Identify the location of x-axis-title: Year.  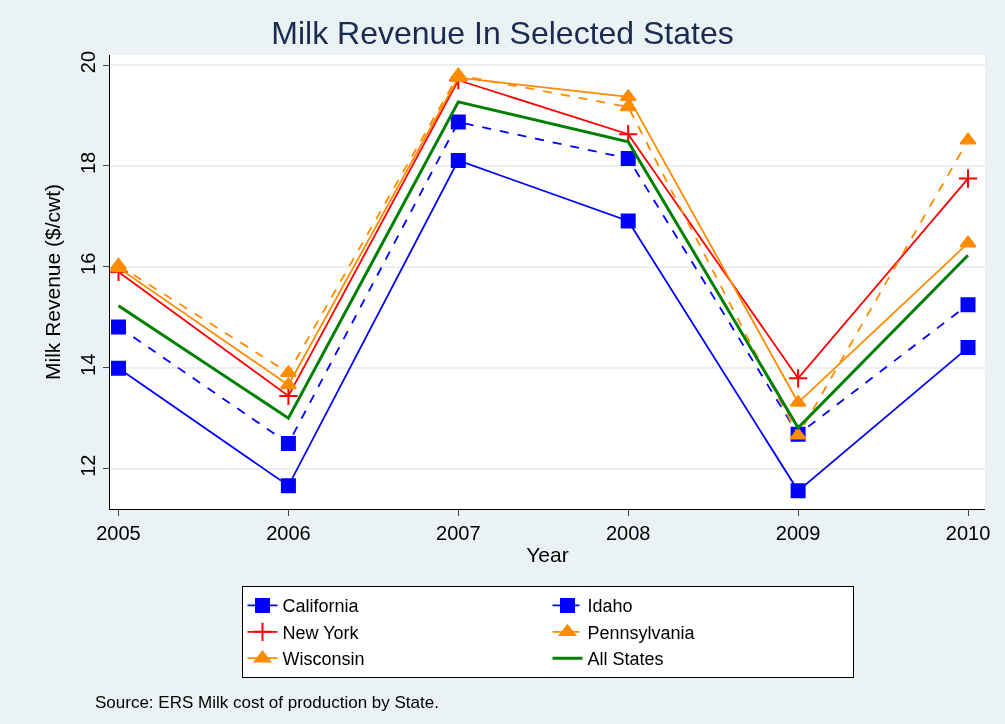
(547, 555).